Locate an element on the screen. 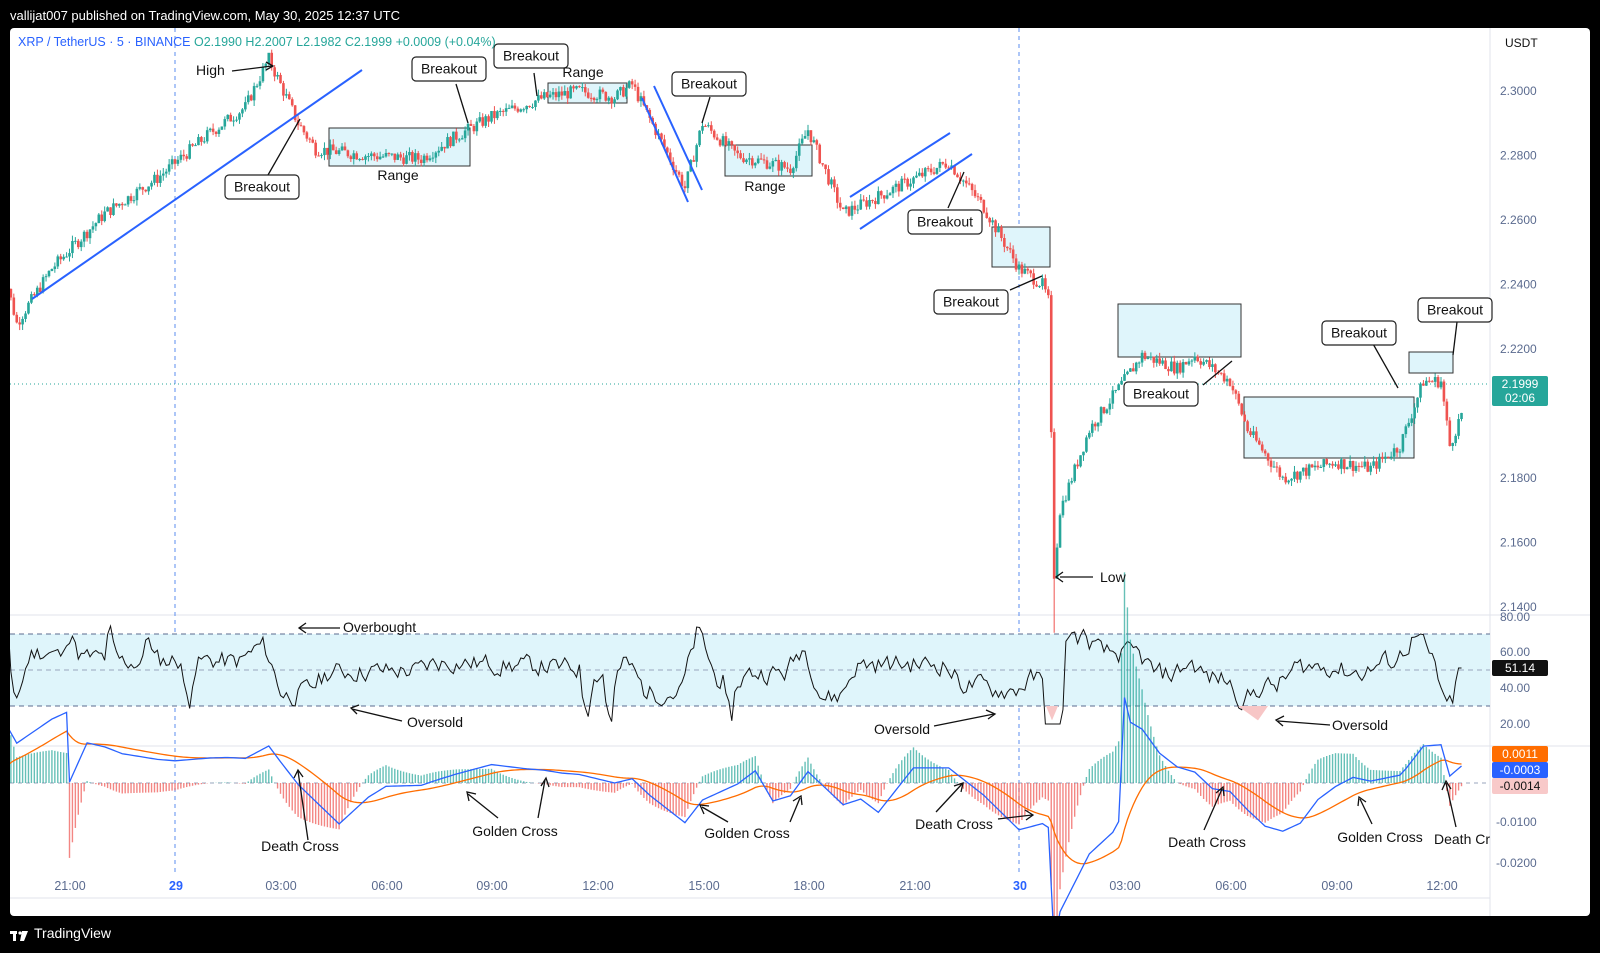  macd-badge is located at coordinates (1520, 770).